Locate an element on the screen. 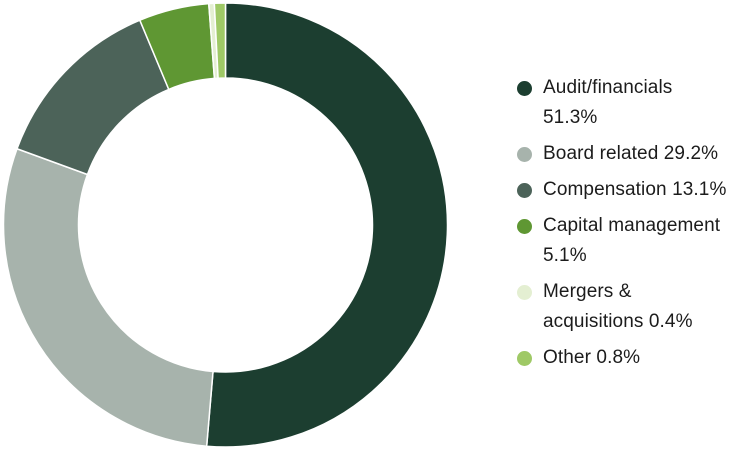 This screenshot has height=450, width=750. legend-item: Mergers & acquisitions 0.4% is located at coordinates (624, 307).